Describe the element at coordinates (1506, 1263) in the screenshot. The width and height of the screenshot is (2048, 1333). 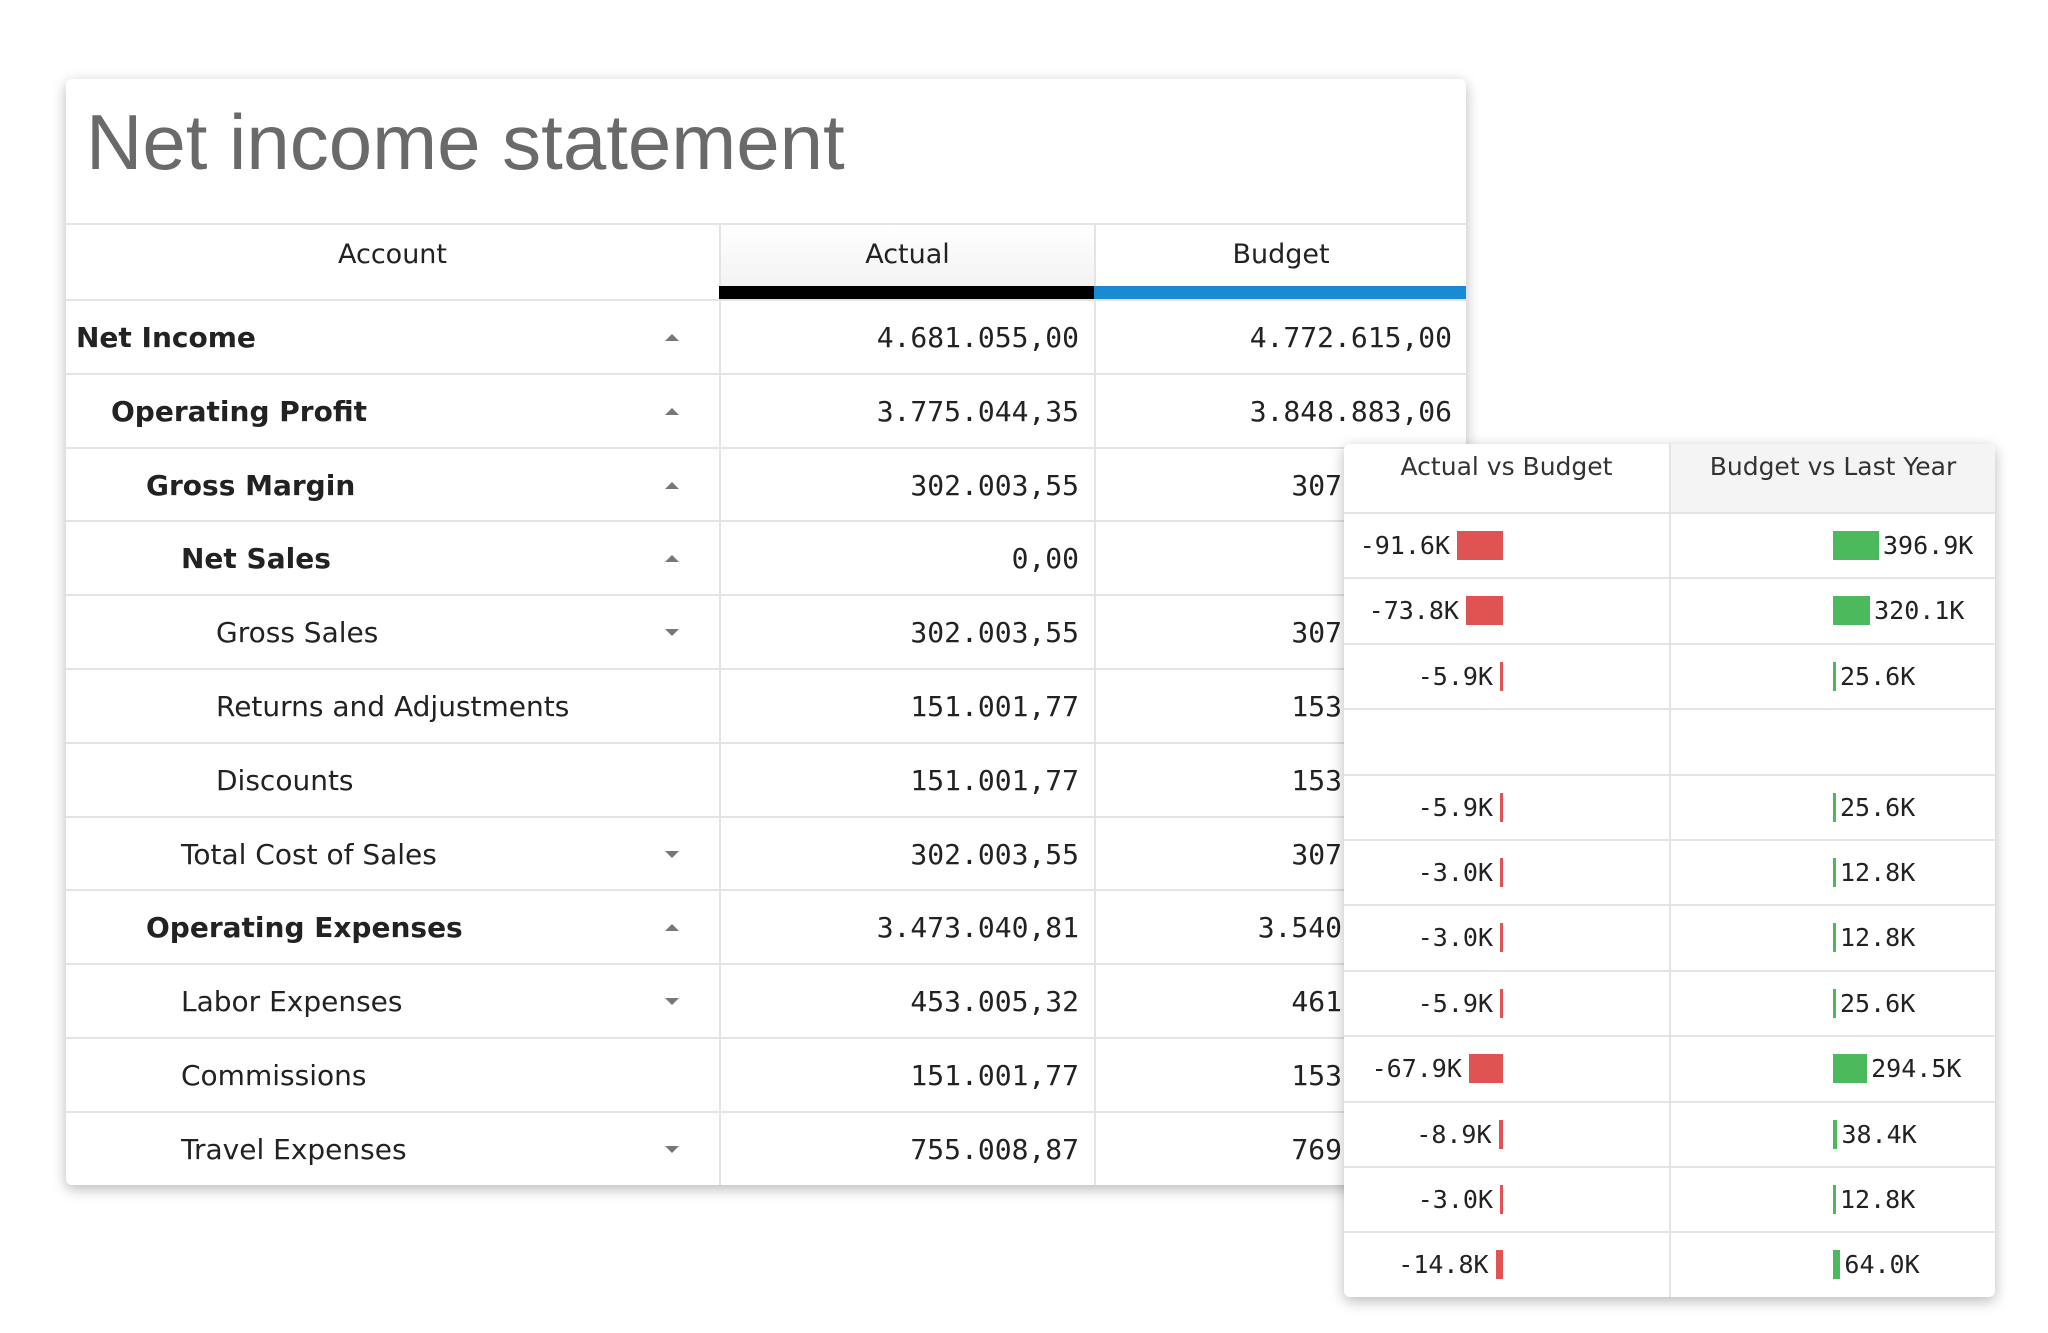
I see `variance-cell: -14.8K` at that location.